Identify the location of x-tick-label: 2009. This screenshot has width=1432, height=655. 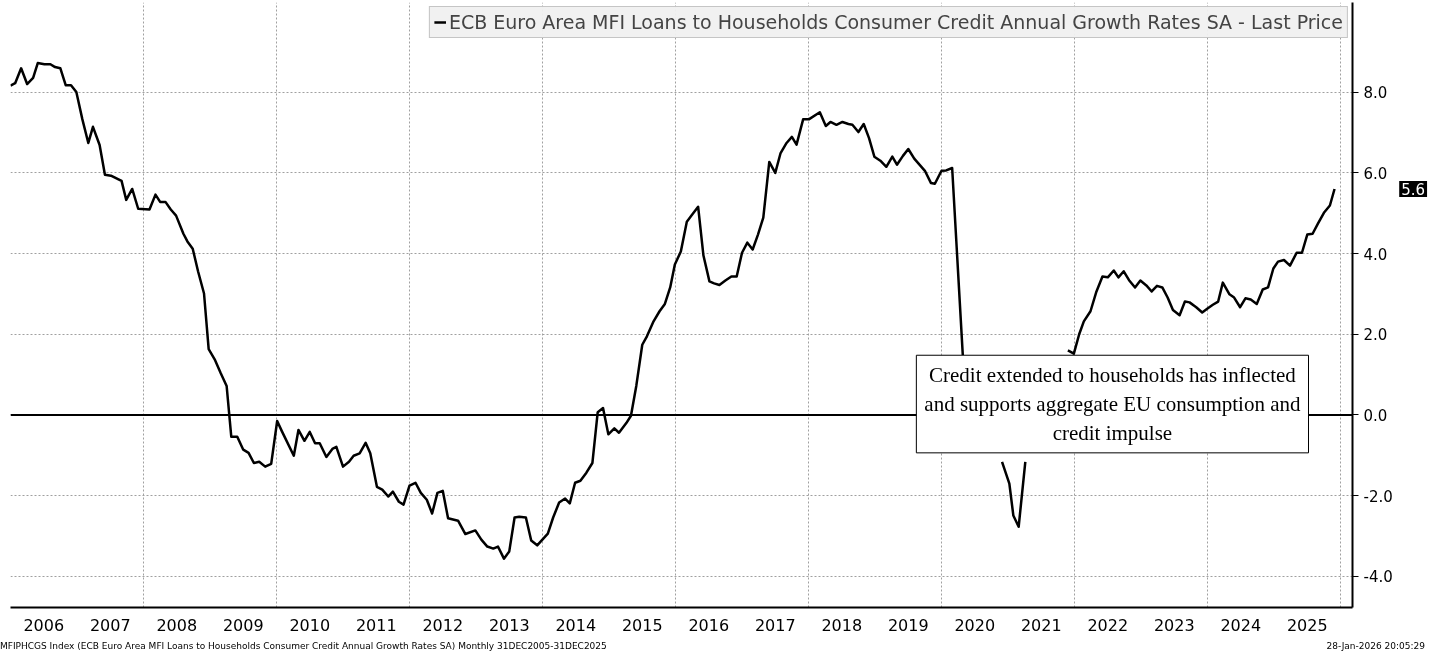
(243, 625).